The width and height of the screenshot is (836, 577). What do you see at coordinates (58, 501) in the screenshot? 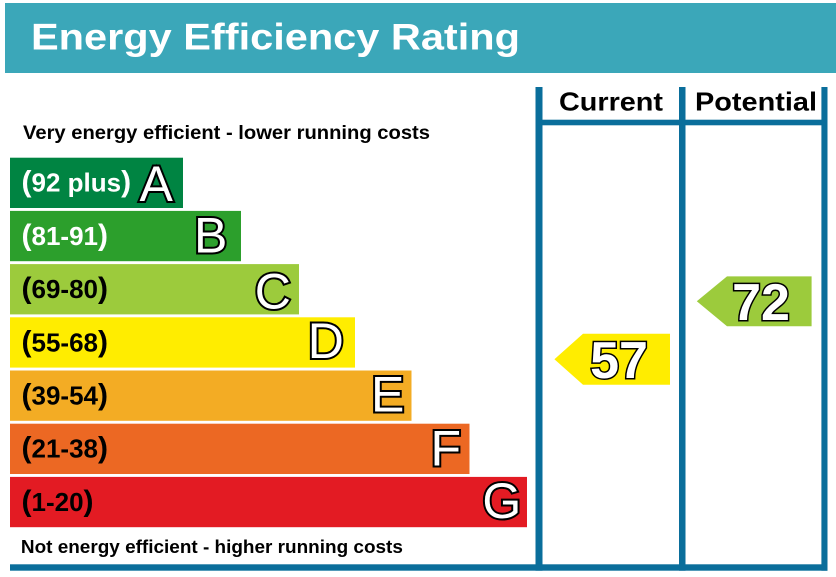
I see `svg-text: (1-20)` at bounding box center [58, 501].